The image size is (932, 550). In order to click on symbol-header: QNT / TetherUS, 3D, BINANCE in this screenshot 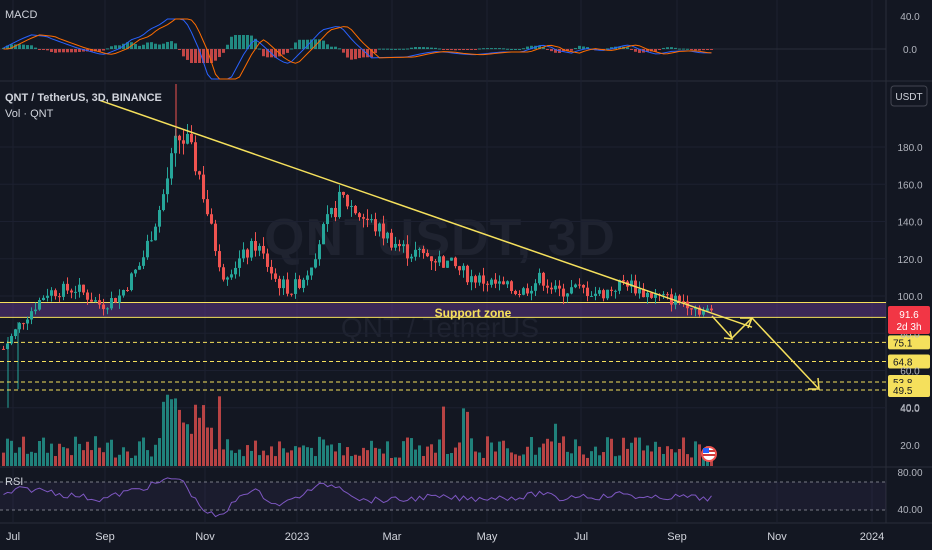, I will do `click(83, 98)`.